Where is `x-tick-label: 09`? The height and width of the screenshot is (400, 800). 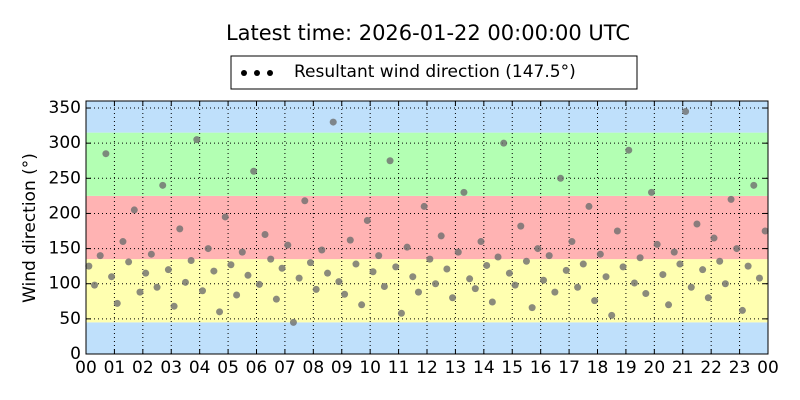 x-tick-label: 09 is located at coordinates (342, 368).